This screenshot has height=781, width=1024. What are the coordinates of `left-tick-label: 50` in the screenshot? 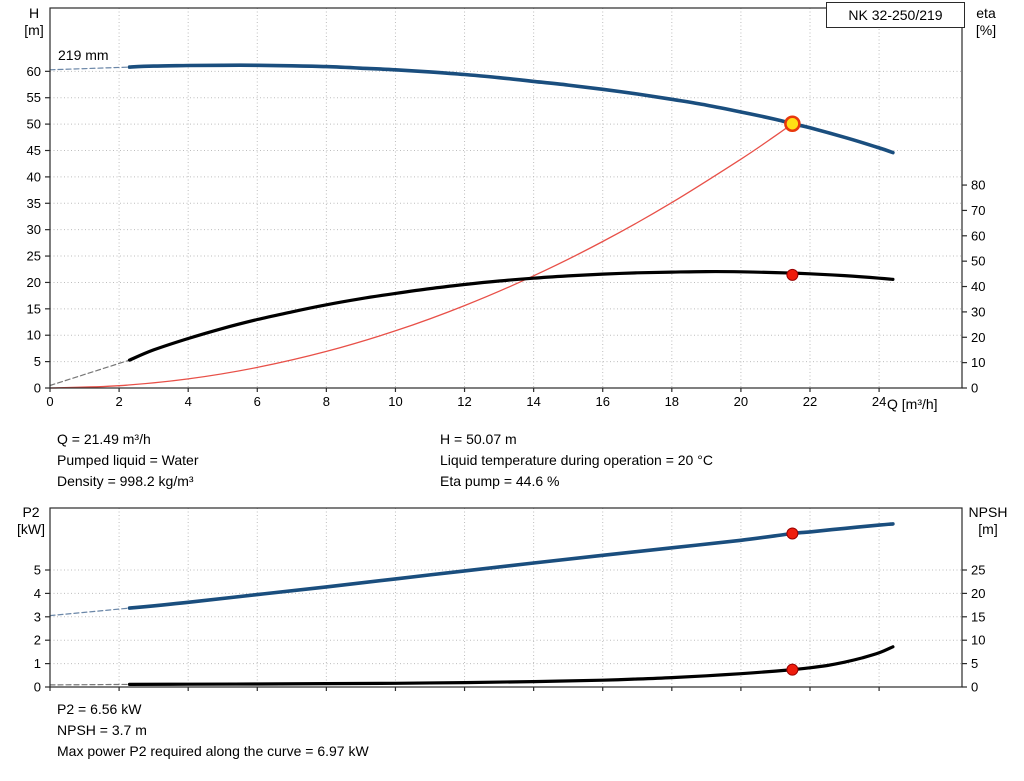 It's located at (34, 124).